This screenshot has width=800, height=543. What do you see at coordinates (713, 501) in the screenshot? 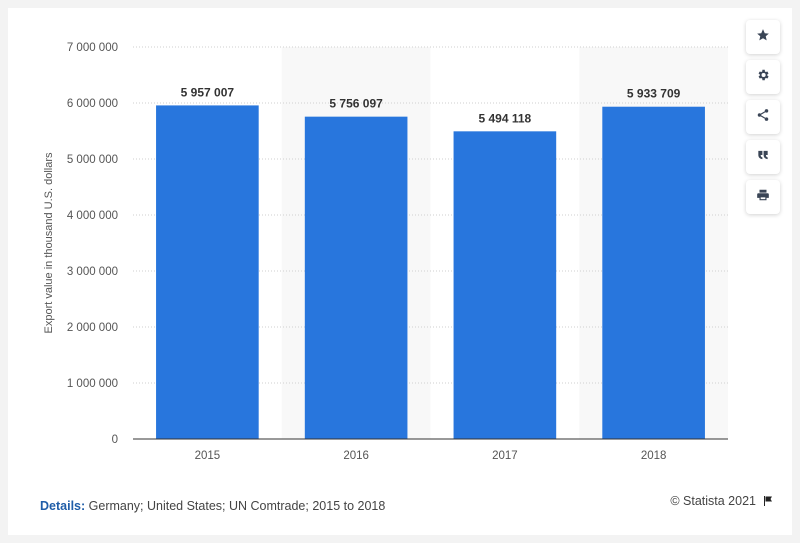
I see `brand-text: © Statista 2021` at bounding box center [713, 501].